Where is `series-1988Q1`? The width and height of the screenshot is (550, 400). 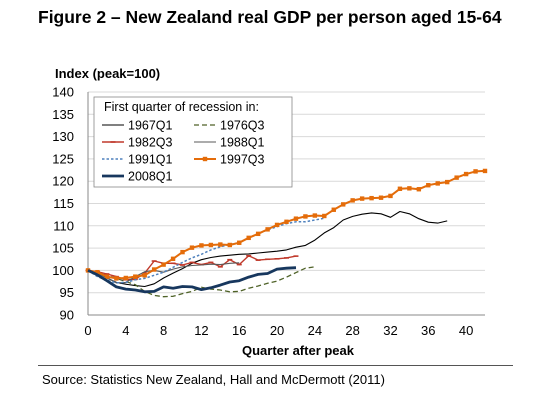 series-1988Q1 is located at coordinates (163, 273).